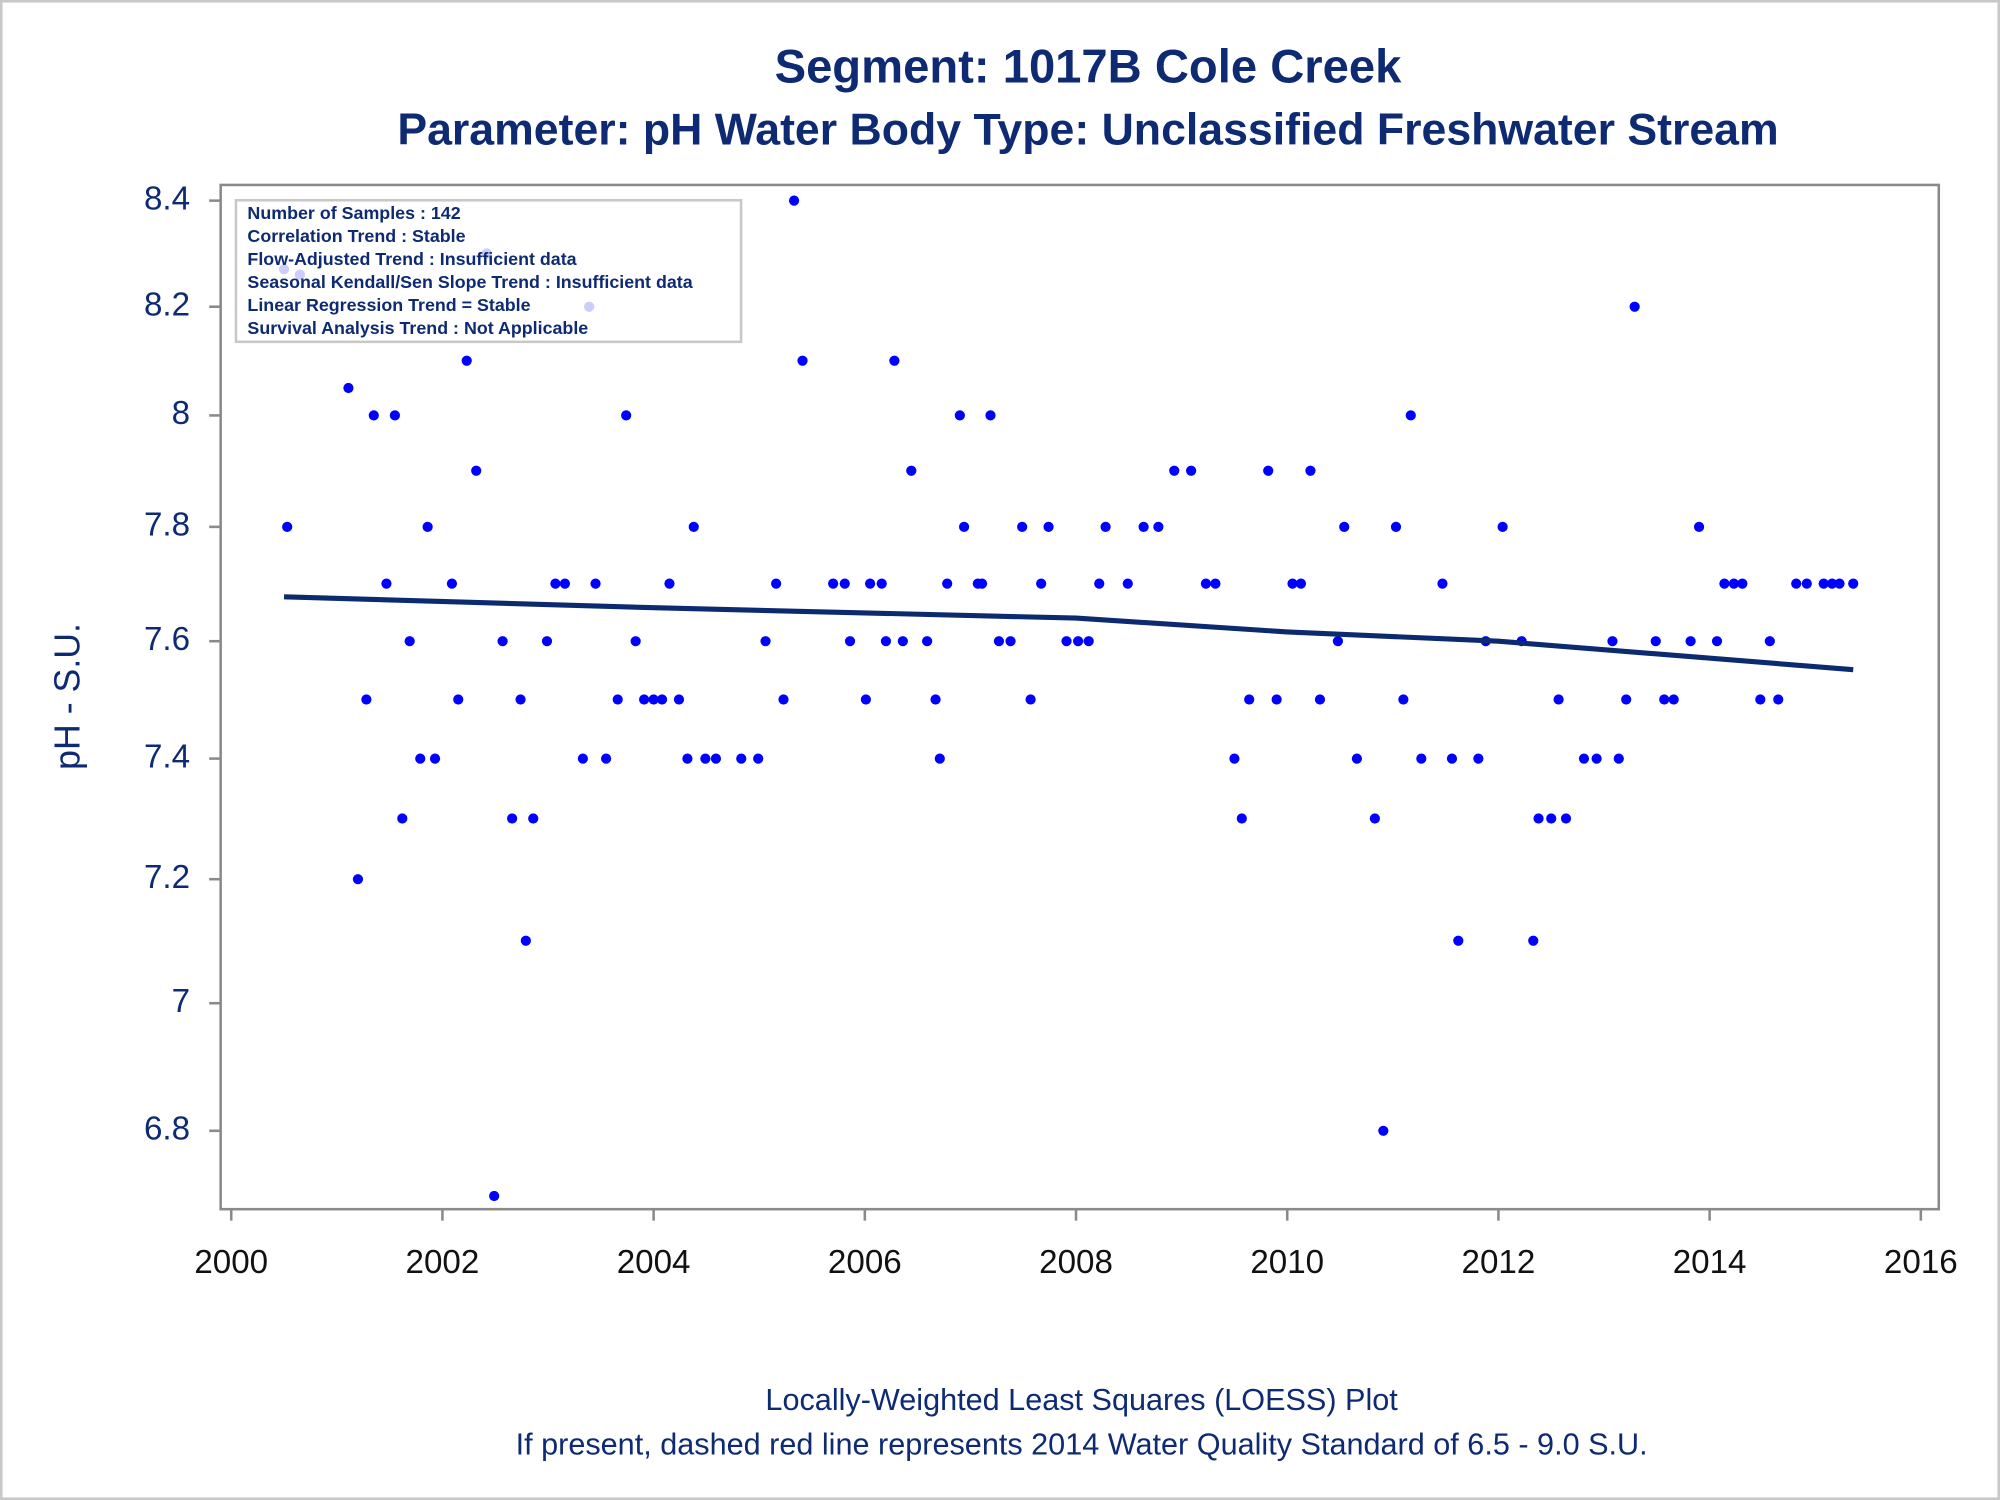 This screenshot has width=2000, height=1500. What do you see at coordinates (865, 1262) in the screenshot?
I see `x-tick-label: 2006` at bounding box center [865, 1262].